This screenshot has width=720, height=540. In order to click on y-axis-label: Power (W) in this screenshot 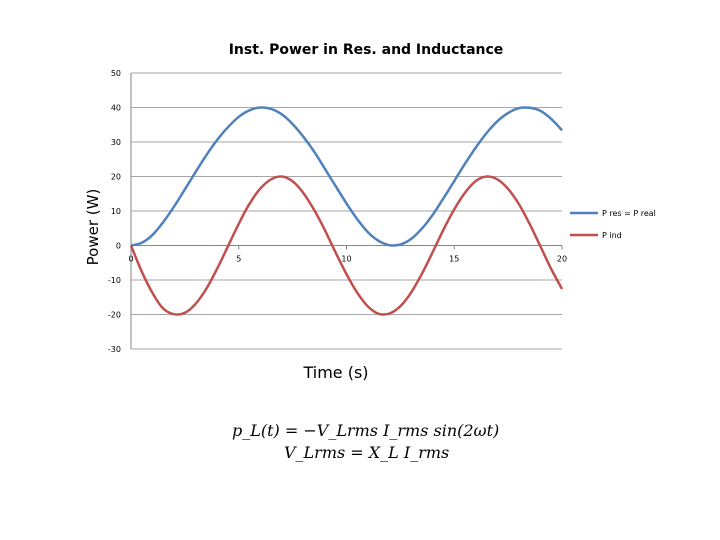, I will do `click(93, 227)`.